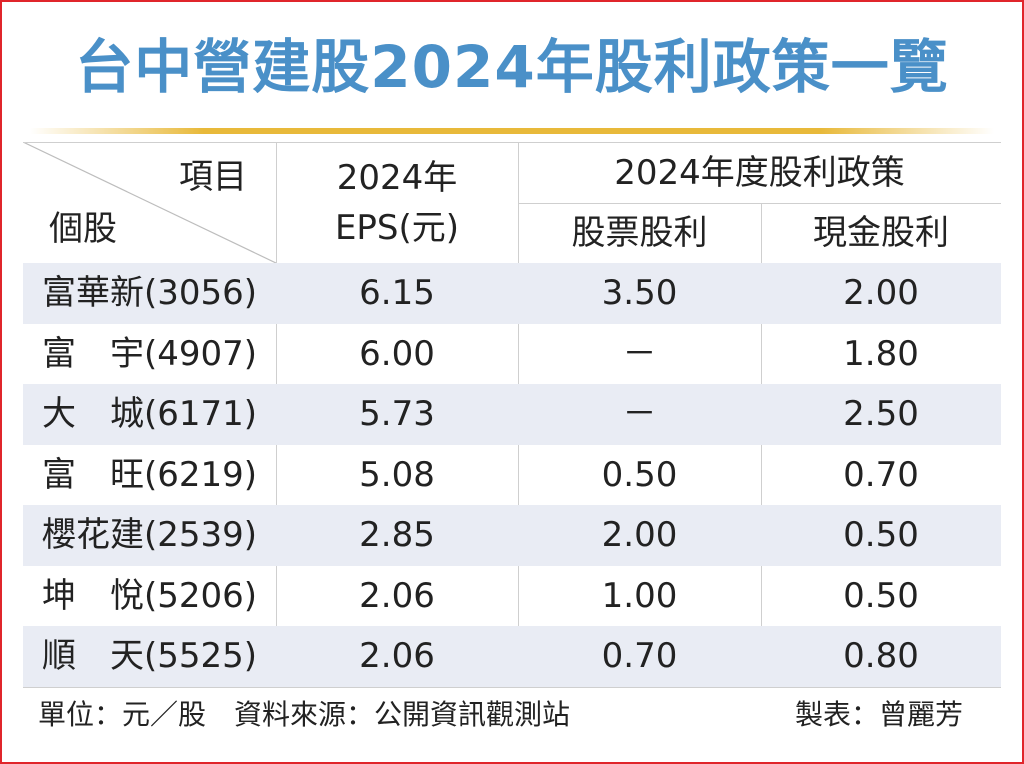 Image resolution: width=1024 pixels, height=764 pixels. What do you see at coordinates (881, 353) in the screenshot?
I see `cash-dividend-cell: 1.80` at bounding box center [881, 353].